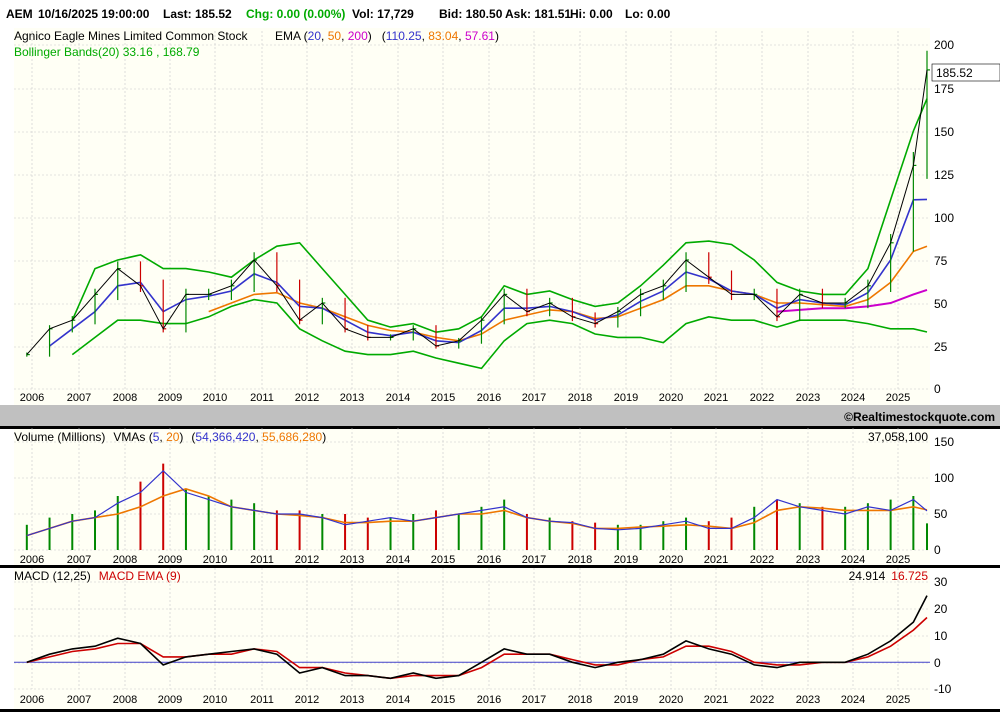 The image size is (1000, 712). What do you see at coordinates (671, 560) in the screenshot?
I see `x-tick-label: 2020` at bounding box center [671, 560].